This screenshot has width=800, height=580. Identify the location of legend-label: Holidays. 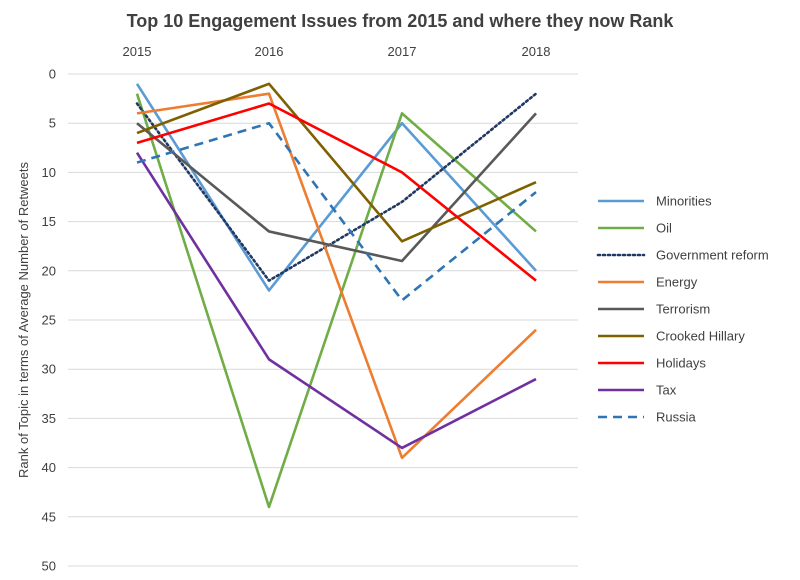
(681, 363).